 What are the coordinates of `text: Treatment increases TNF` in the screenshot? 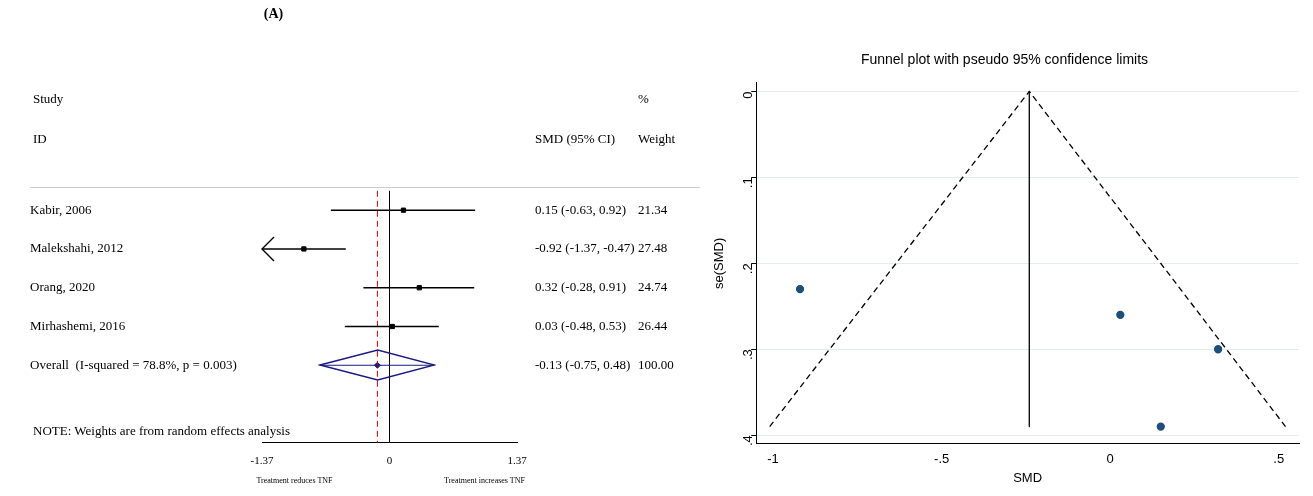 It's located at (485, 480).